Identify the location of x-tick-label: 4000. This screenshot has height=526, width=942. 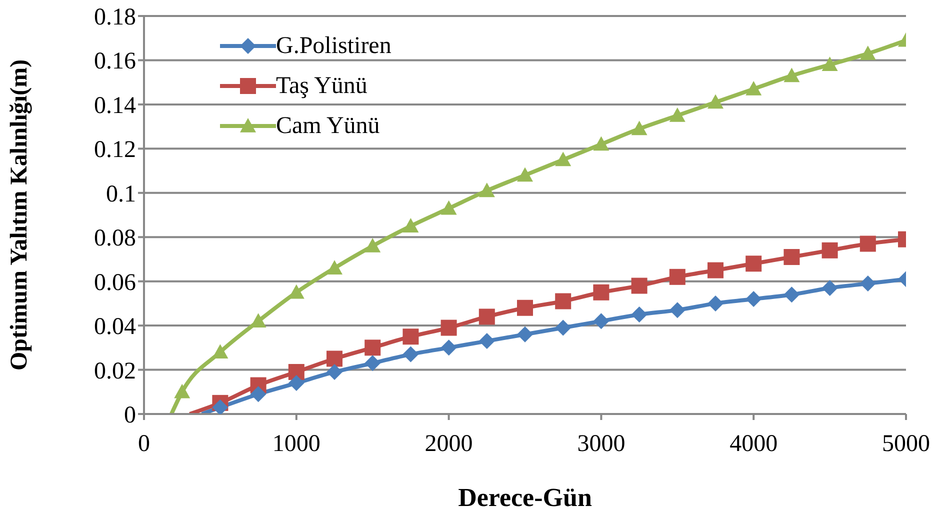
(754, 444).